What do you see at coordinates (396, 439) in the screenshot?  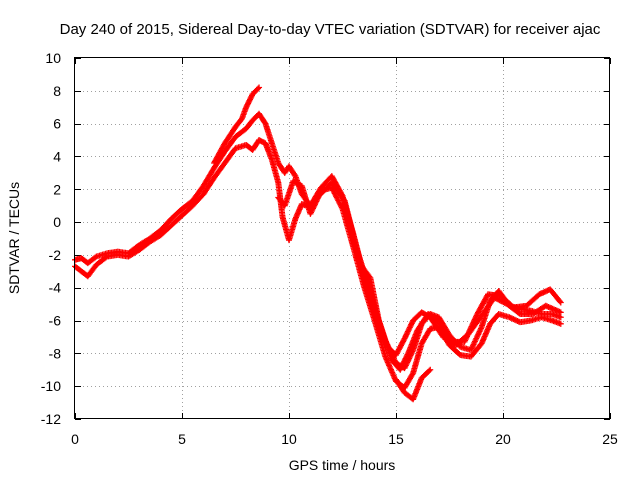 I see `x-tick-label: 15` at bounding box center [396, 439].